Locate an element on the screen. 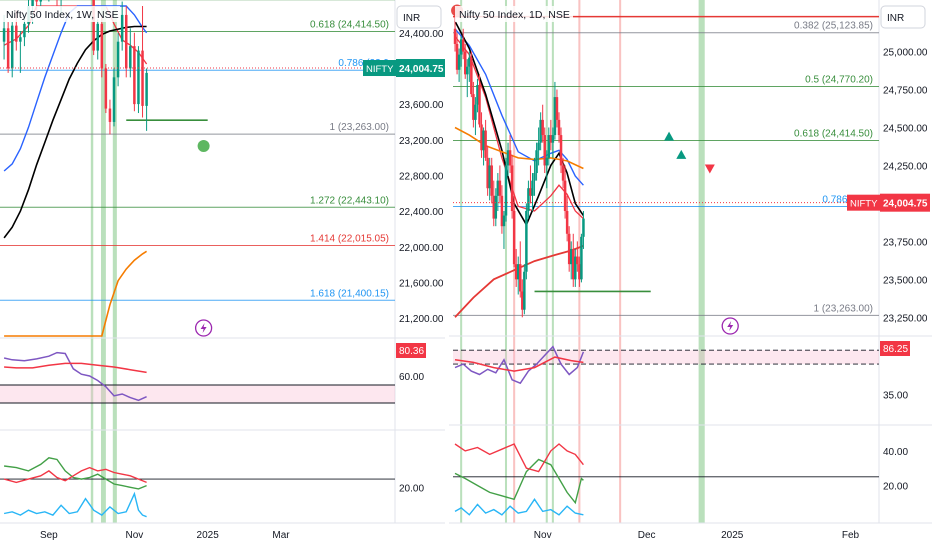 This screenshot has width=932, height=555. rsi-value-badge is located at coordinates (895, 348).